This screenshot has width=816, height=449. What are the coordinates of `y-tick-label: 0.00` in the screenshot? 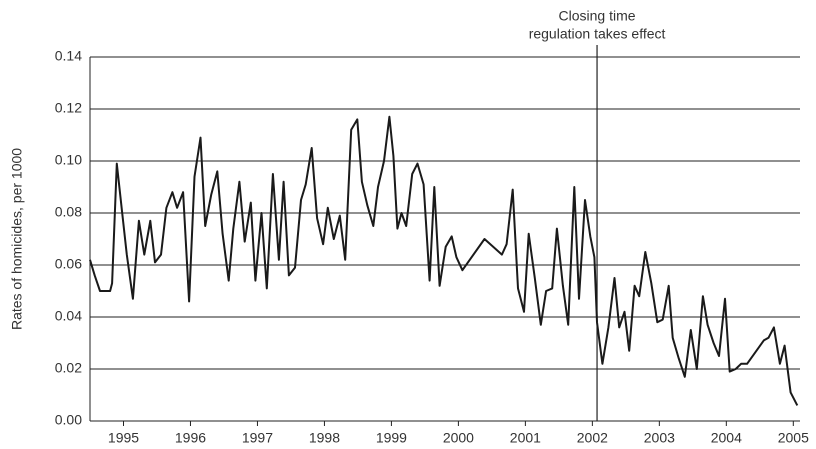 It's located at (68, 420).